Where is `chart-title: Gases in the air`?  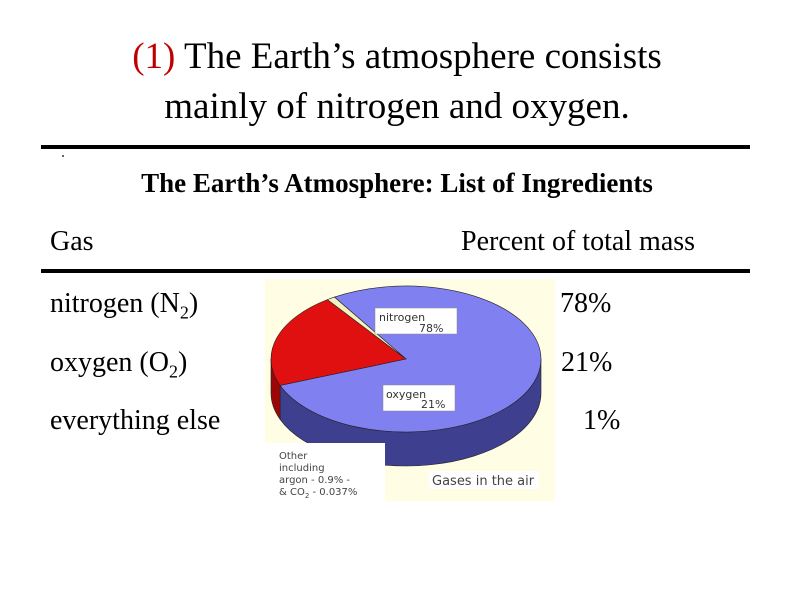 chart-title: Gases in the air is located at coordinates (483, 481).